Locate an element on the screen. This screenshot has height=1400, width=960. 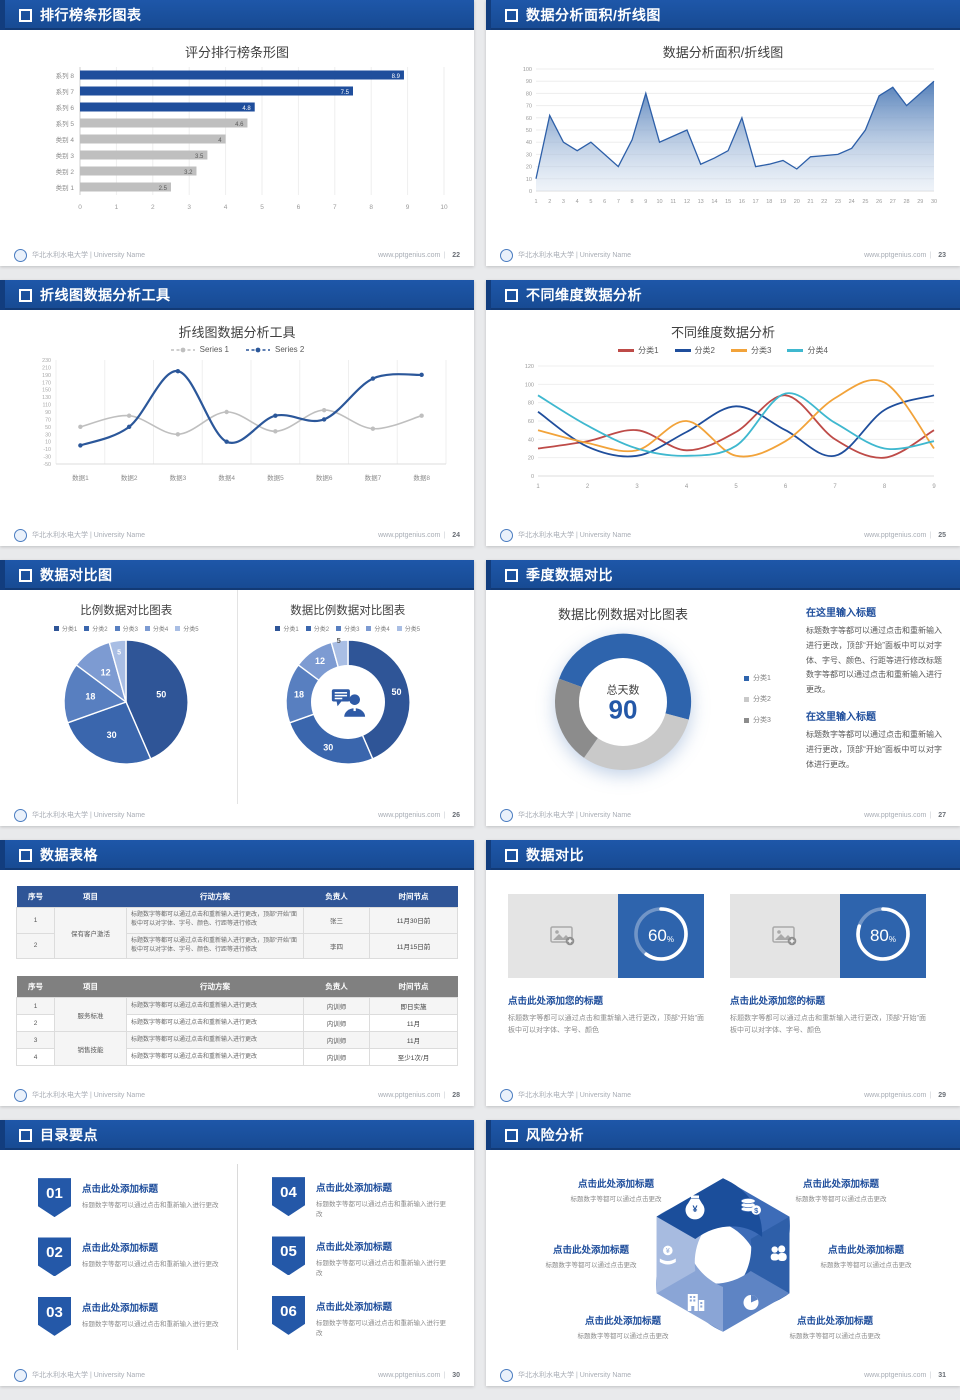
progress-ring is located at coordinates (883, 936).